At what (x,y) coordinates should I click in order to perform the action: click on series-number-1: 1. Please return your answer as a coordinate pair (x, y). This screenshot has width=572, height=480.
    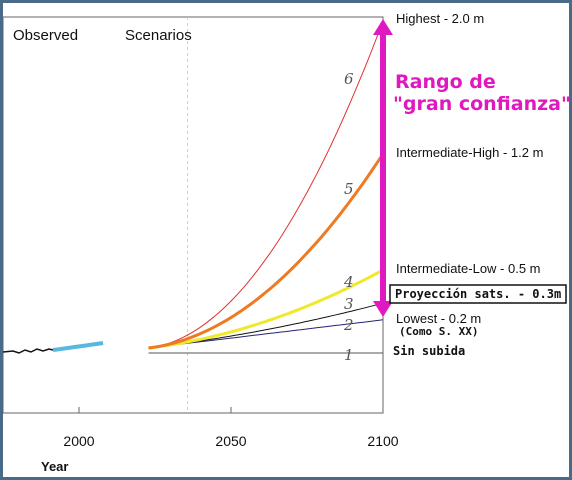
    Looking at the image, I should click on (349, 355).